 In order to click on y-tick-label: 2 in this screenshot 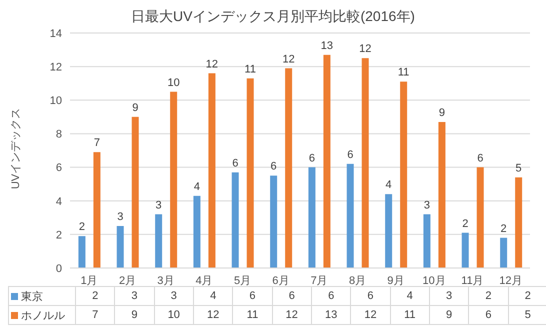, I will do `click(59, 235)`.